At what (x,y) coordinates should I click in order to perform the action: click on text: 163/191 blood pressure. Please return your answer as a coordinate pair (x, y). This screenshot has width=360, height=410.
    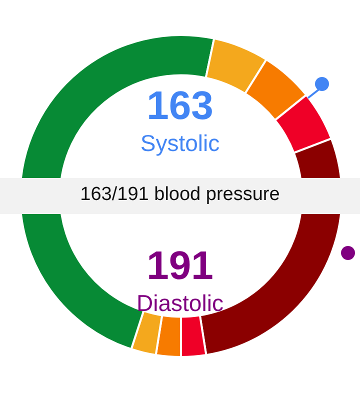
    Looking at the image, I should click on (180, 195).